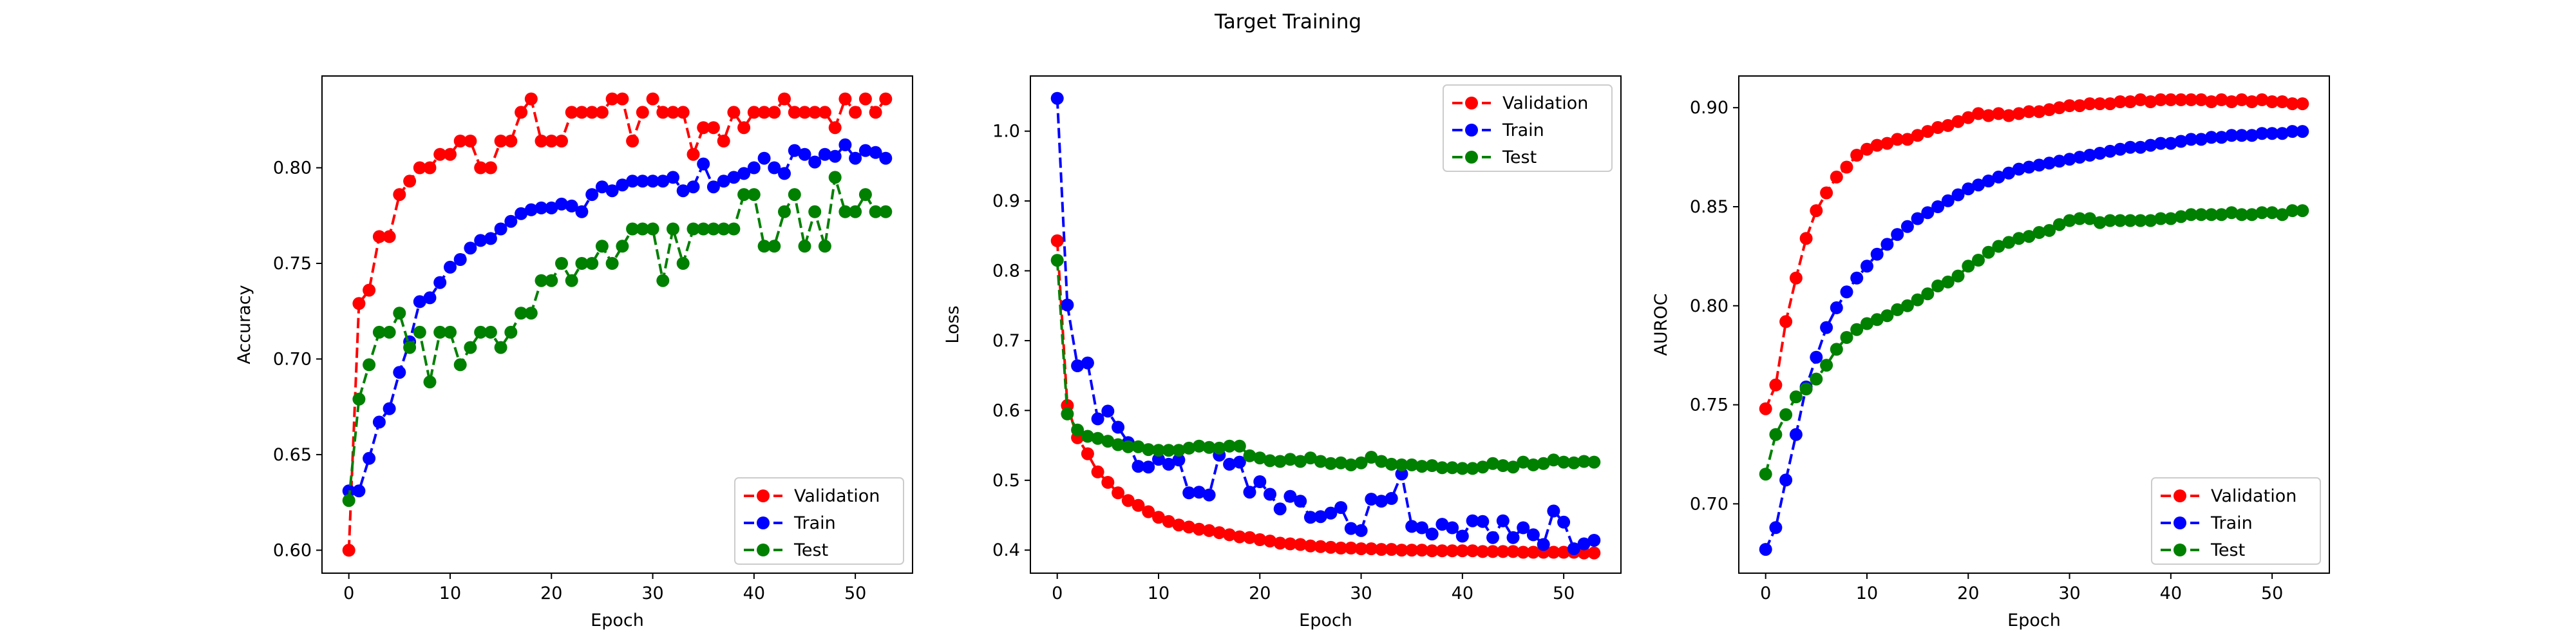 The height and width of the screenshot is (644, 2576). What do you see at coordinates (244, 325) in the screenshot?
I see `y-axis-label: Accuracy` at bounding box center [244, 325].